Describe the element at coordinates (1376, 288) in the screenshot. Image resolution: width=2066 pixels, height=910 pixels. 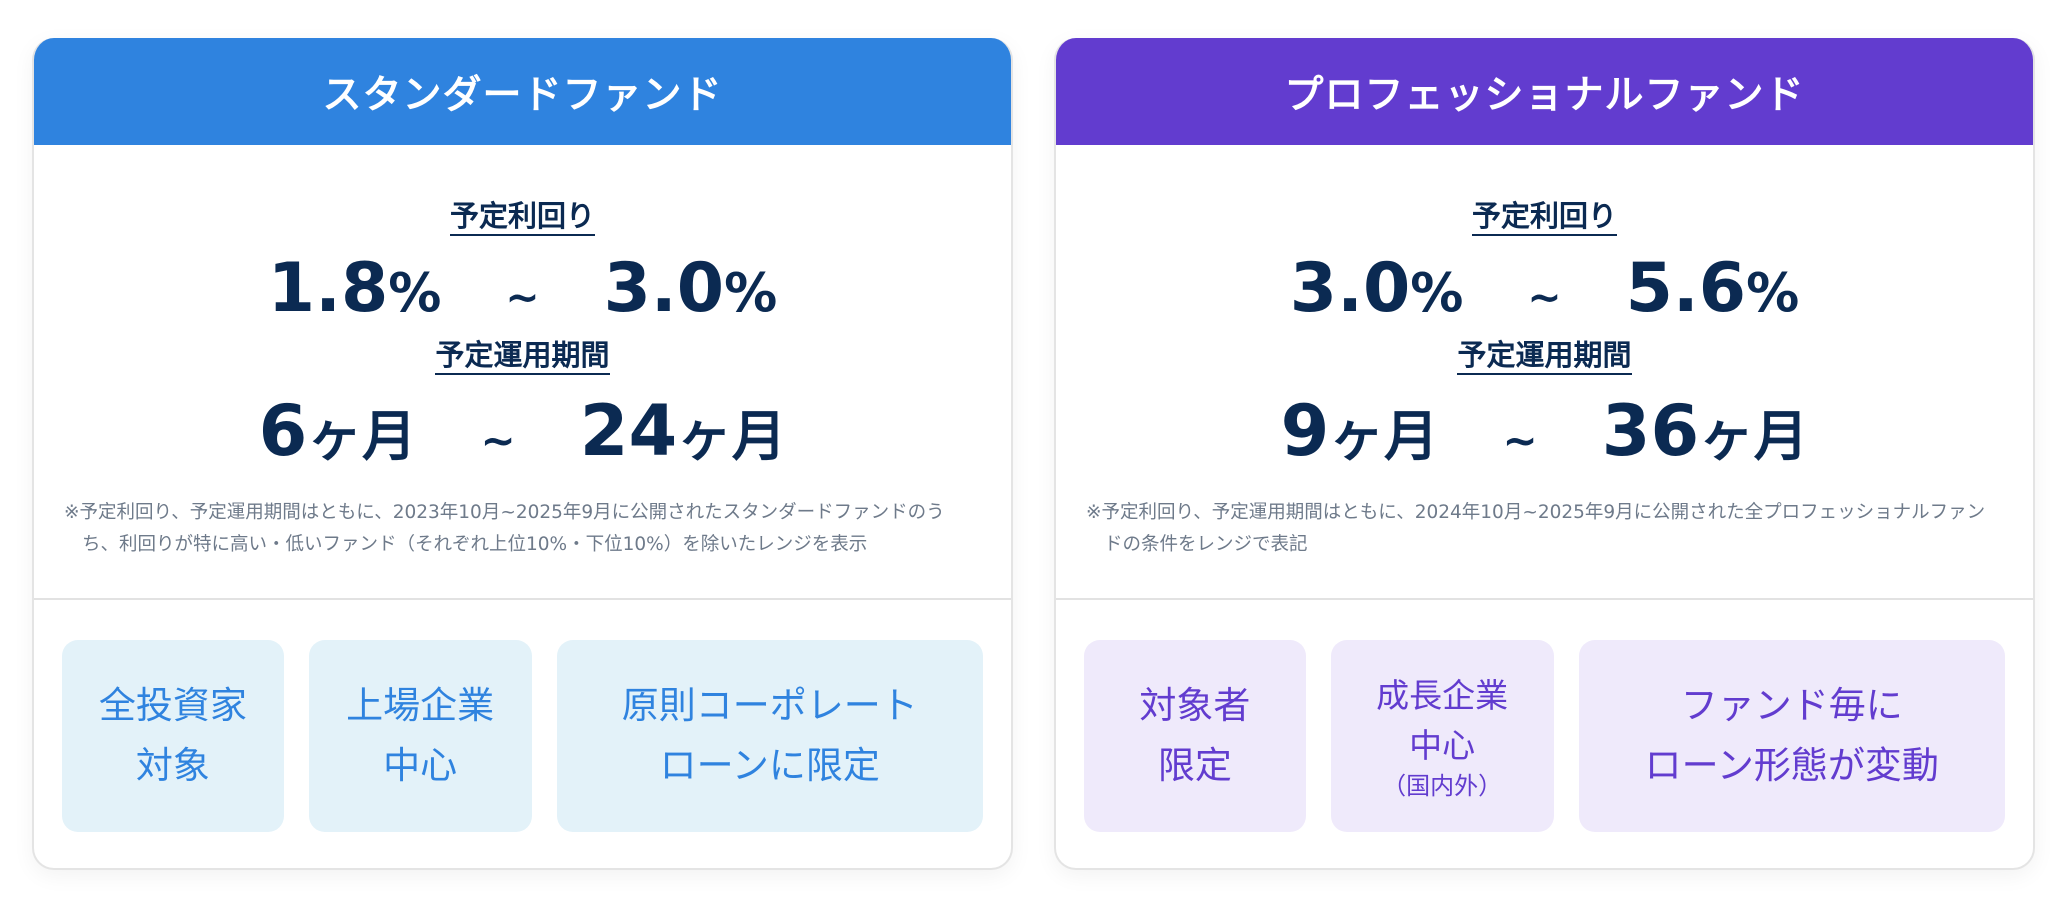
I see `yield-min: 3.0%` at that location.